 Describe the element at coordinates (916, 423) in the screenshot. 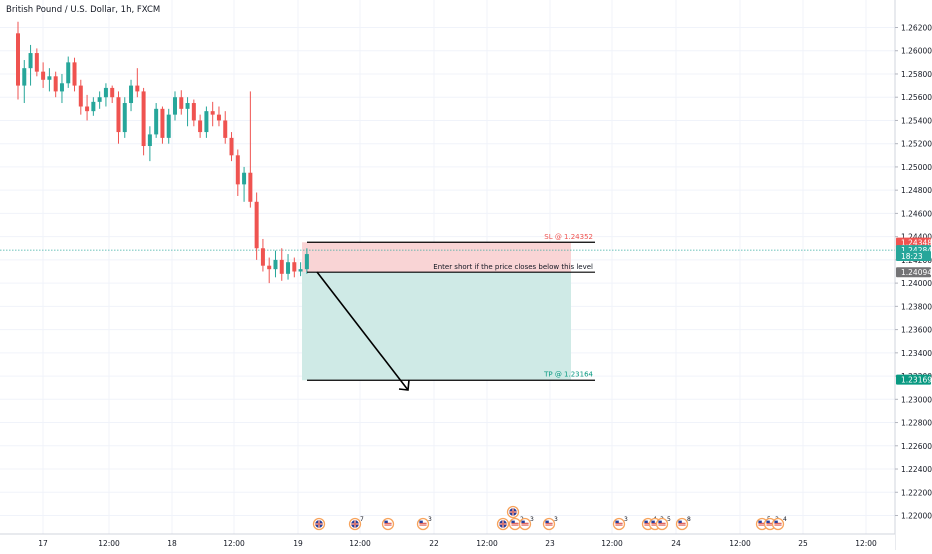

I see `price-tick-label: 1.22800` at that location.